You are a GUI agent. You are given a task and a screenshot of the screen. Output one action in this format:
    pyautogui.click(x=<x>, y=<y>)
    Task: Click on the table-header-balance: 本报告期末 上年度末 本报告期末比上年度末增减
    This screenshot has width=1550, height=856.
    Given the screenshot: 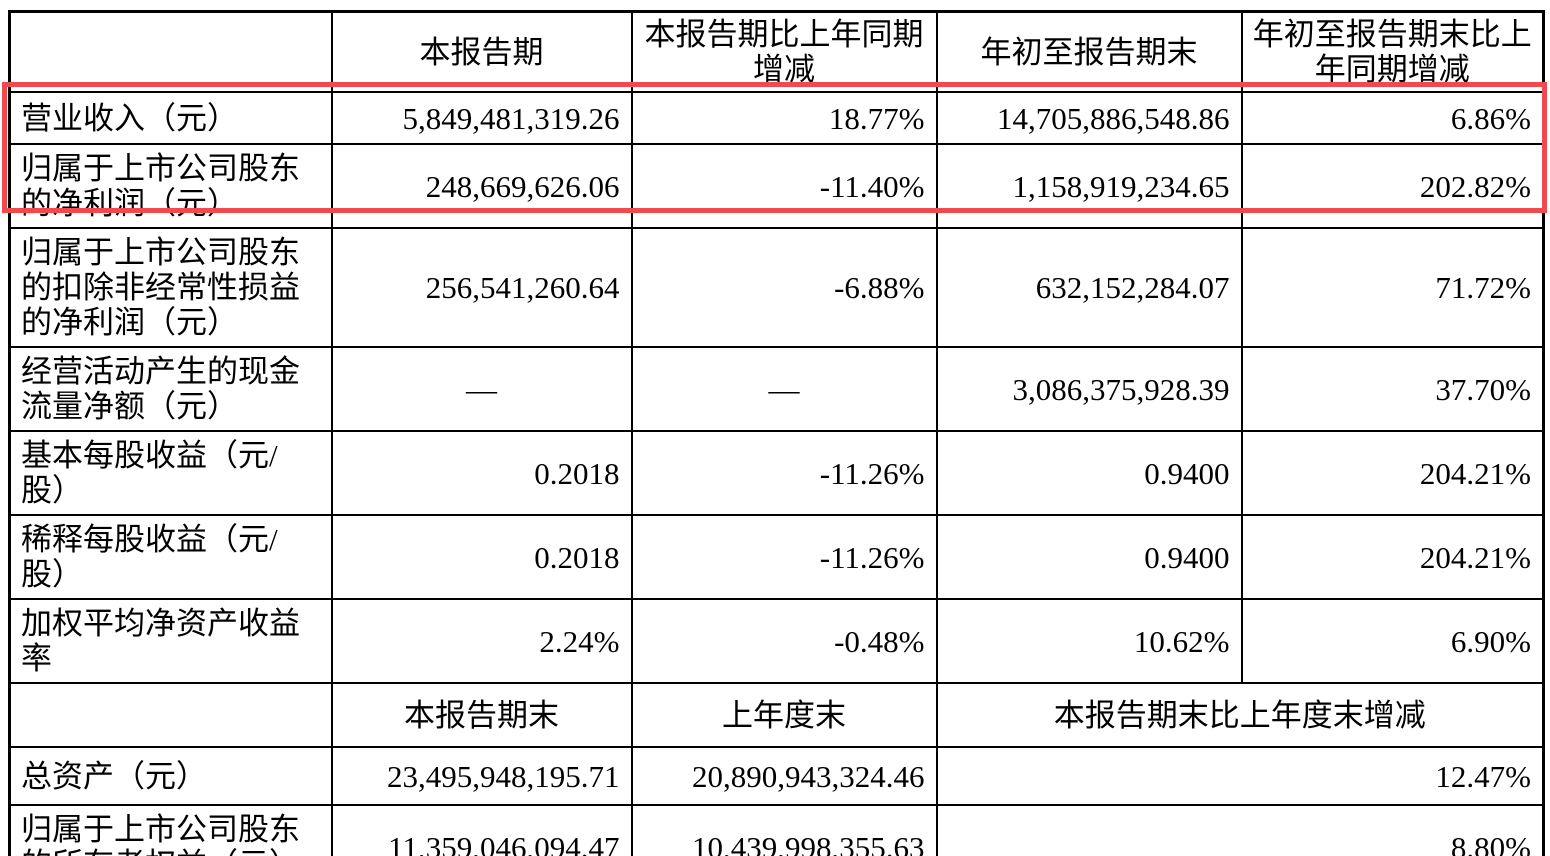 What is the action you would take?
    pyautogui.click(x=776, y=715)
    